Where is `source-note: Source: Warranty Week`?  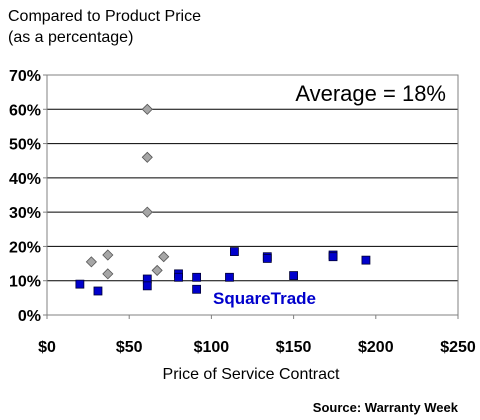
source-note: Source: Warranty Week is located at coordinates (385, 407).